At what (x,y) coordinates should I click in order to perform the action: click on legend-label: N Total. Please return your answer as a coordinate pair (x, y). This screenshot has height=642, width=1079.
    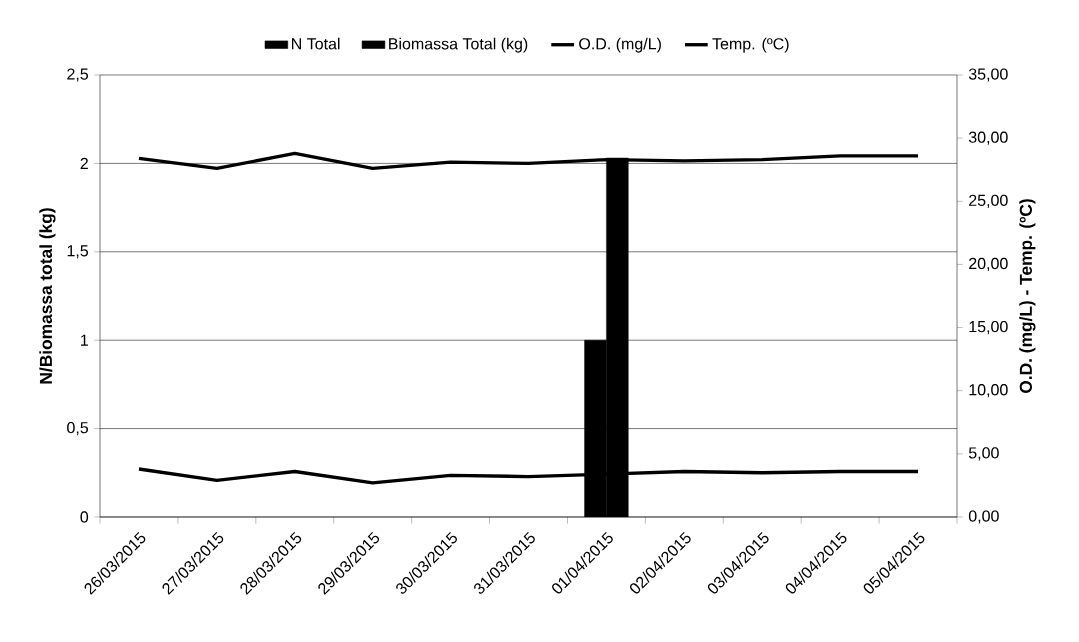
    Looking at the image, I should click on (316, 43).